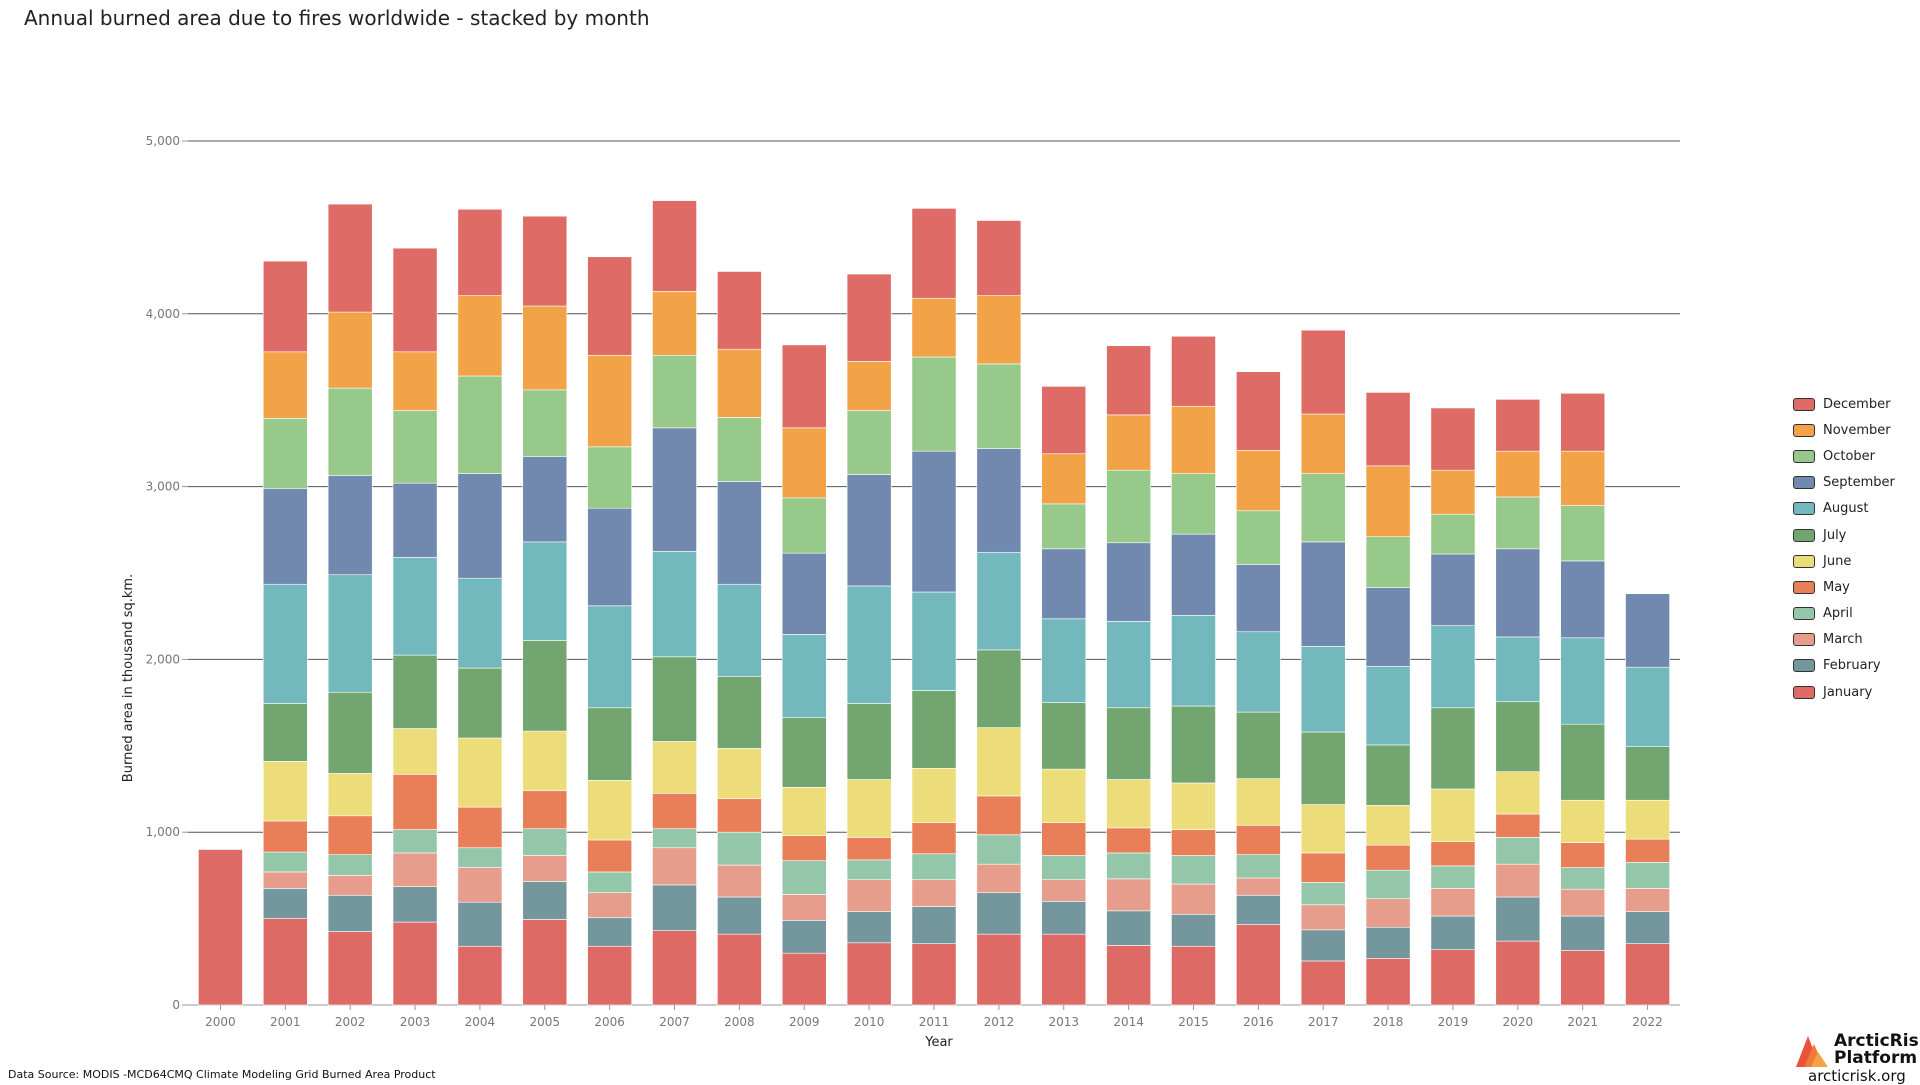 This screenshot has height=1085, width=1920. Describe the element at coordinates (1647, 773) in the screenshot. I see `bar-segment-july` at that location.